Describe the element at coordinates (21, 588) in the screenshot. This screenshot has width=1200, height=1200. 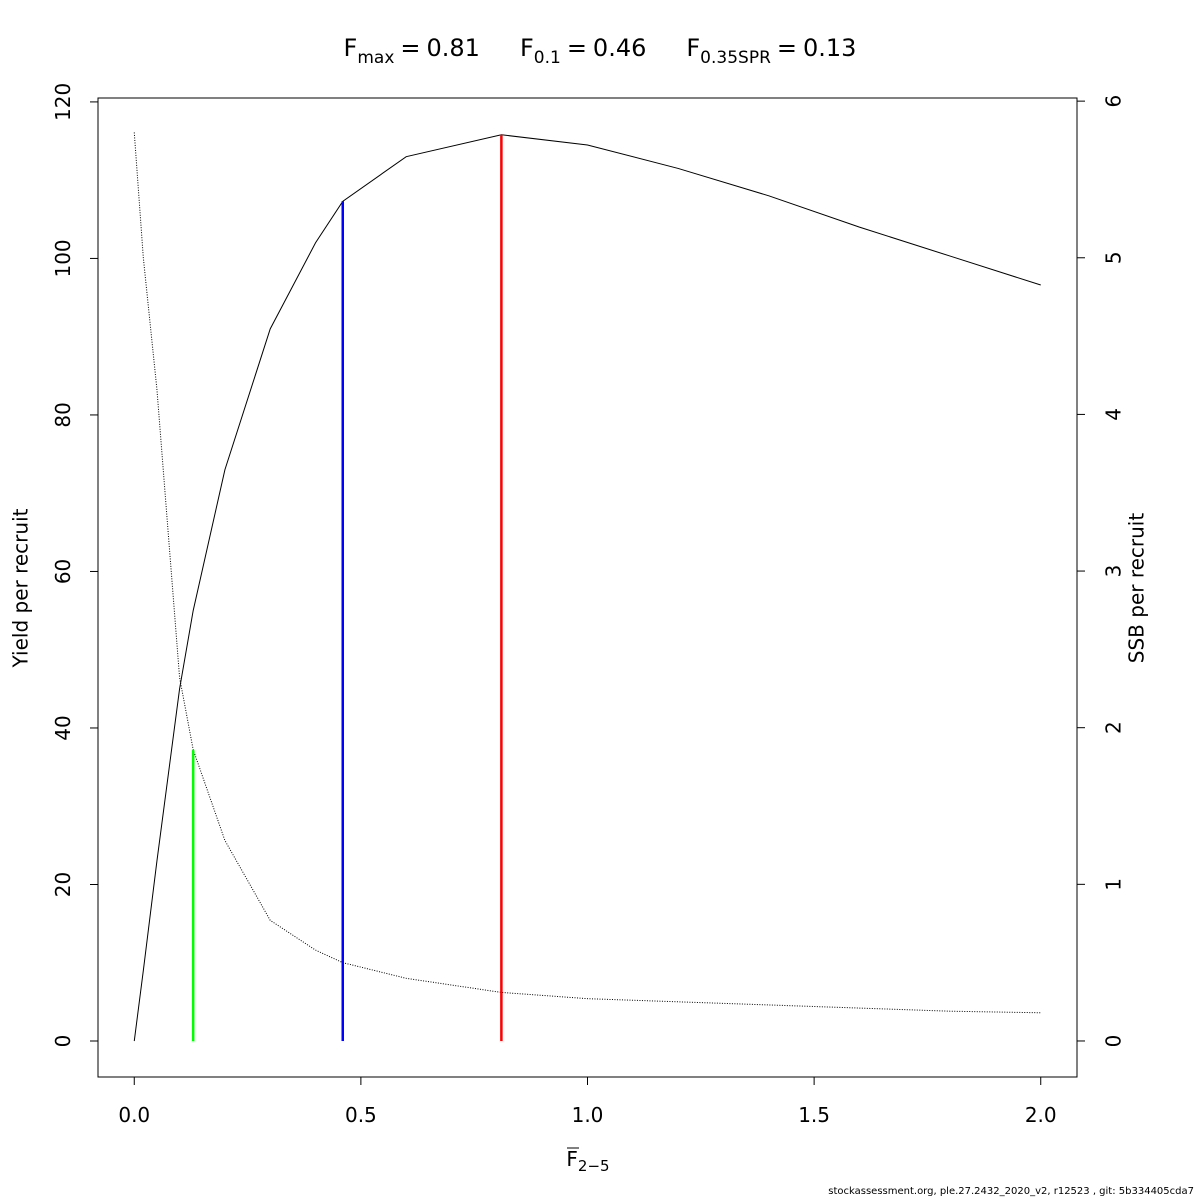
I see `y-axis-label: Yield per recruit` at that location.